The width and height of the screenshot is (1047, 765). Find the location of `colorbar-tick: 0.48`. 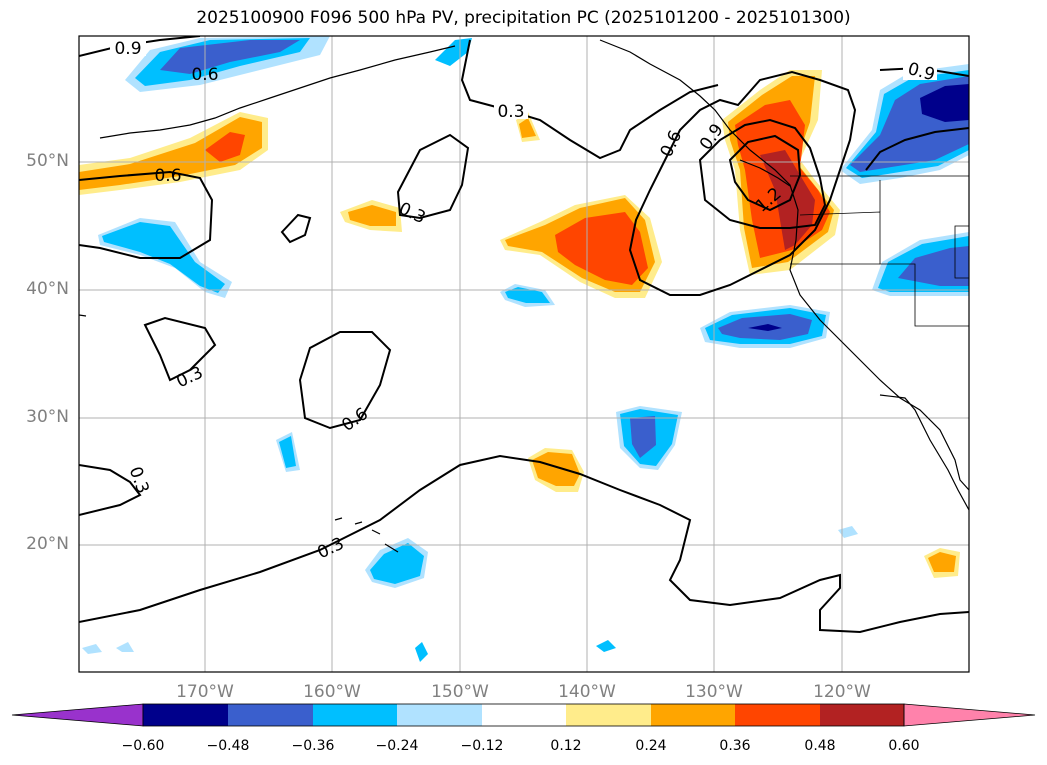

colorbar-tick: 0.48 is located at coordinates (820, 746).